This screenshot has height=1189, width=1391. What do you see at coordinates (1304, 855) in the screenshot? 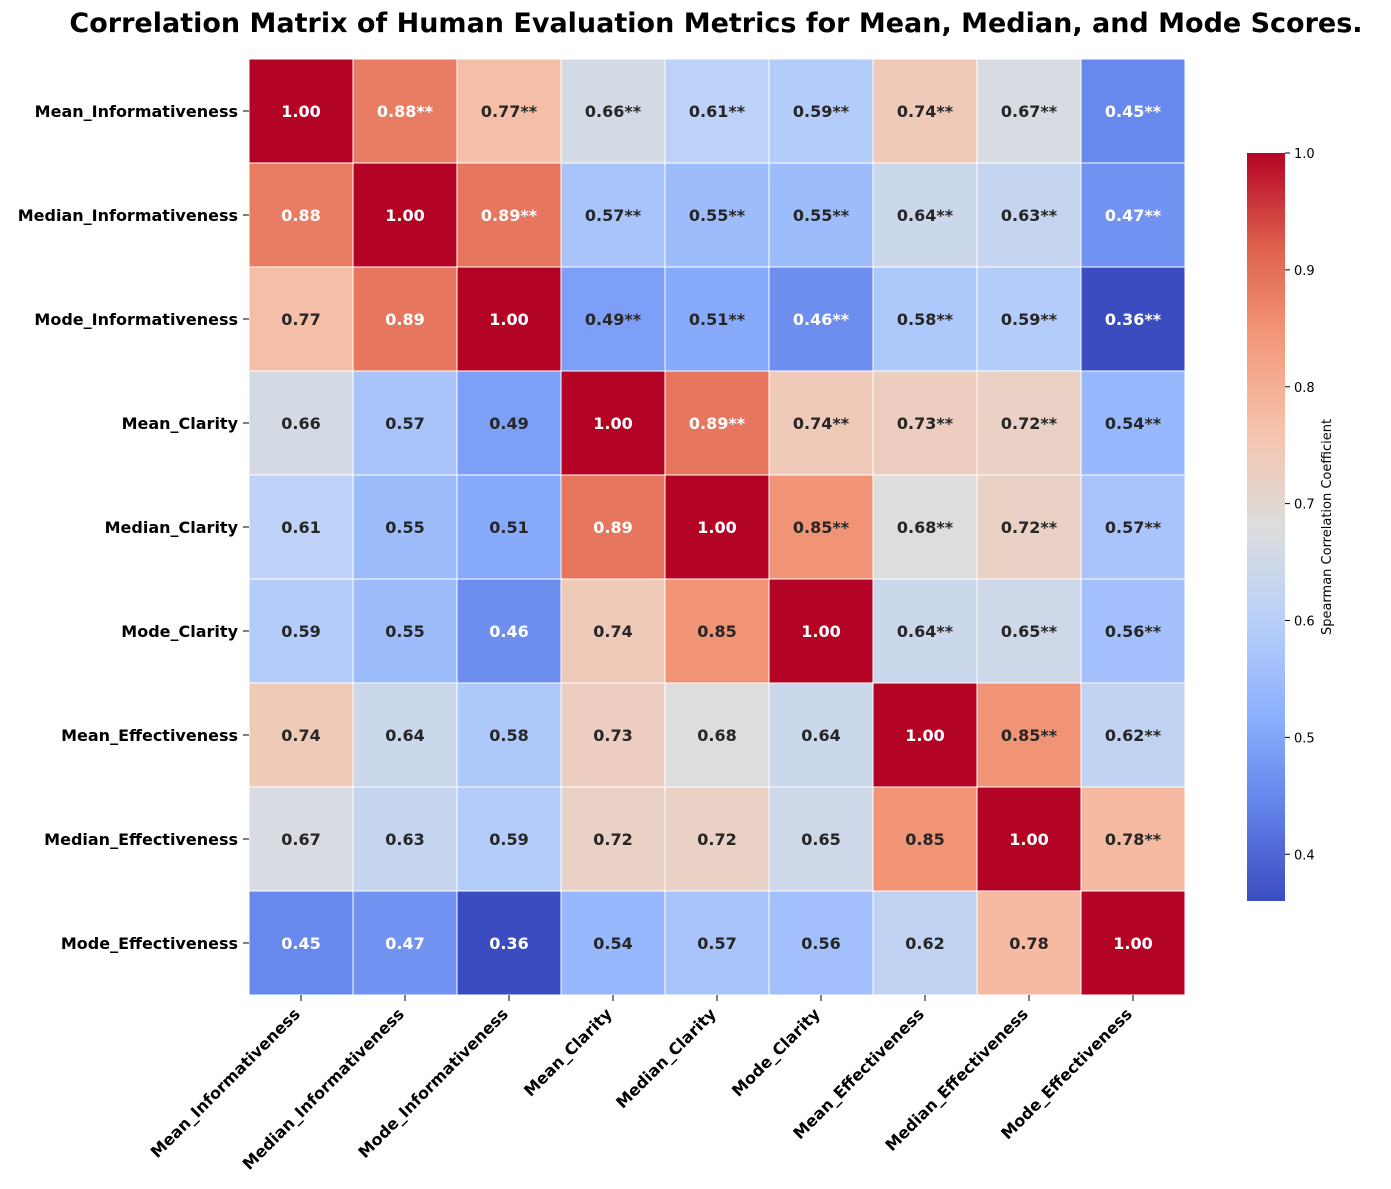
I see `colorbar-tick-label: 0.4` at bounding box center [1304, 855].